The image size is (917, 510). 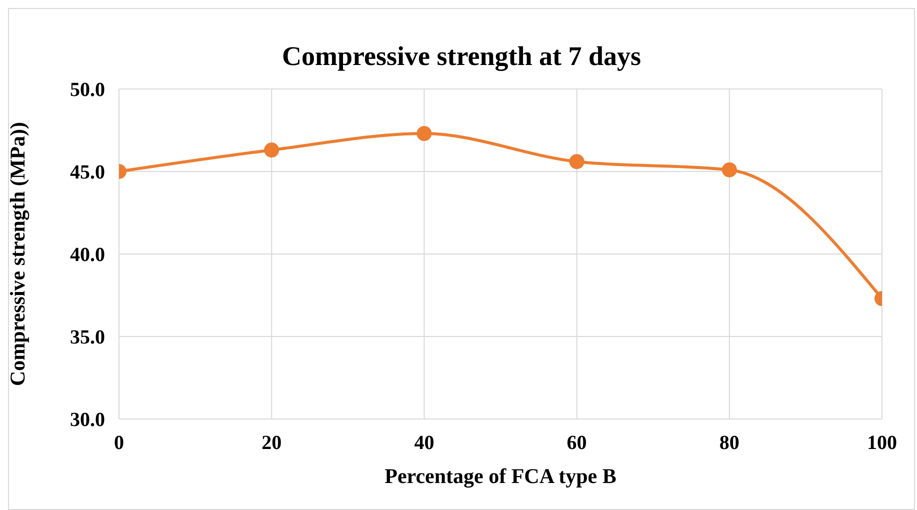 I want to click on x-tick-label: 60, so click(x=576, y=443).